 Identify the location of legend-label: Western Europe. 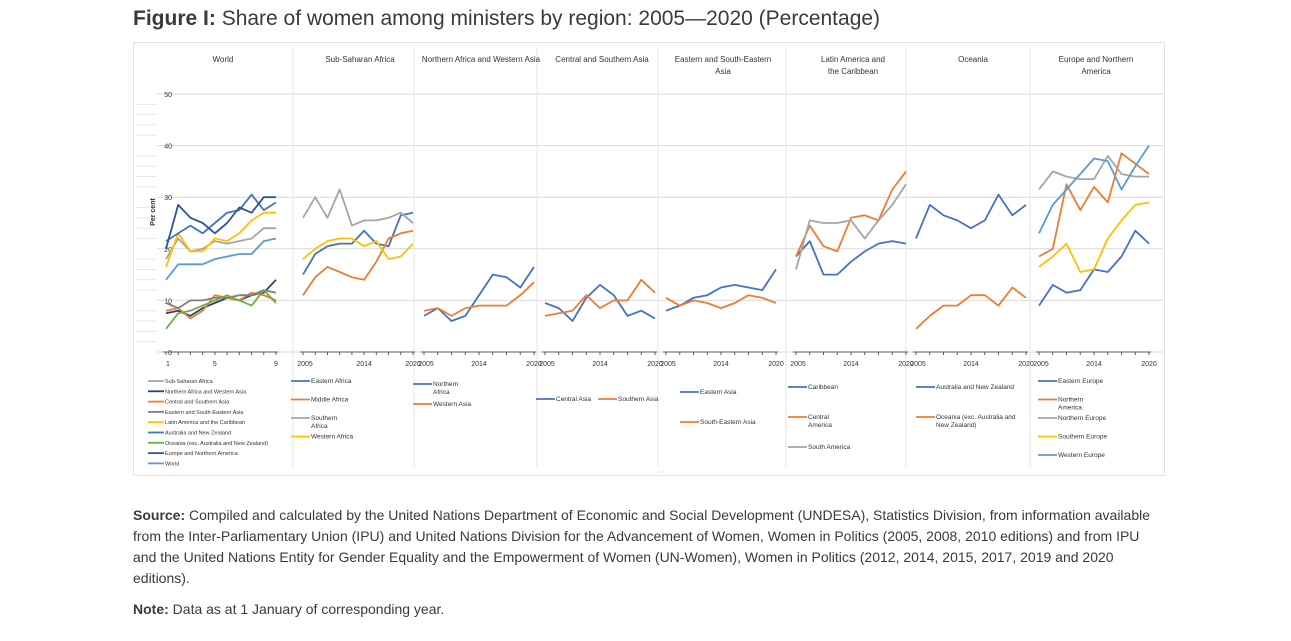
(1081, 455).